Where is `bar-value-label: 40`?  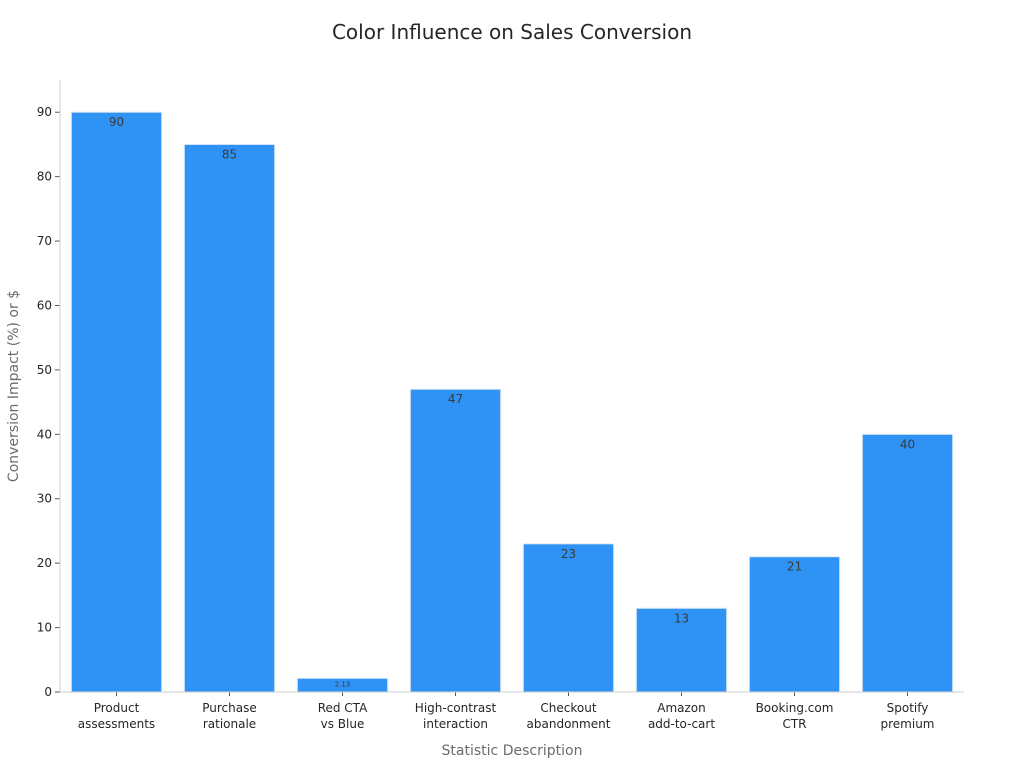
bar-value-label: 40 is located at coordinates (907, 444).